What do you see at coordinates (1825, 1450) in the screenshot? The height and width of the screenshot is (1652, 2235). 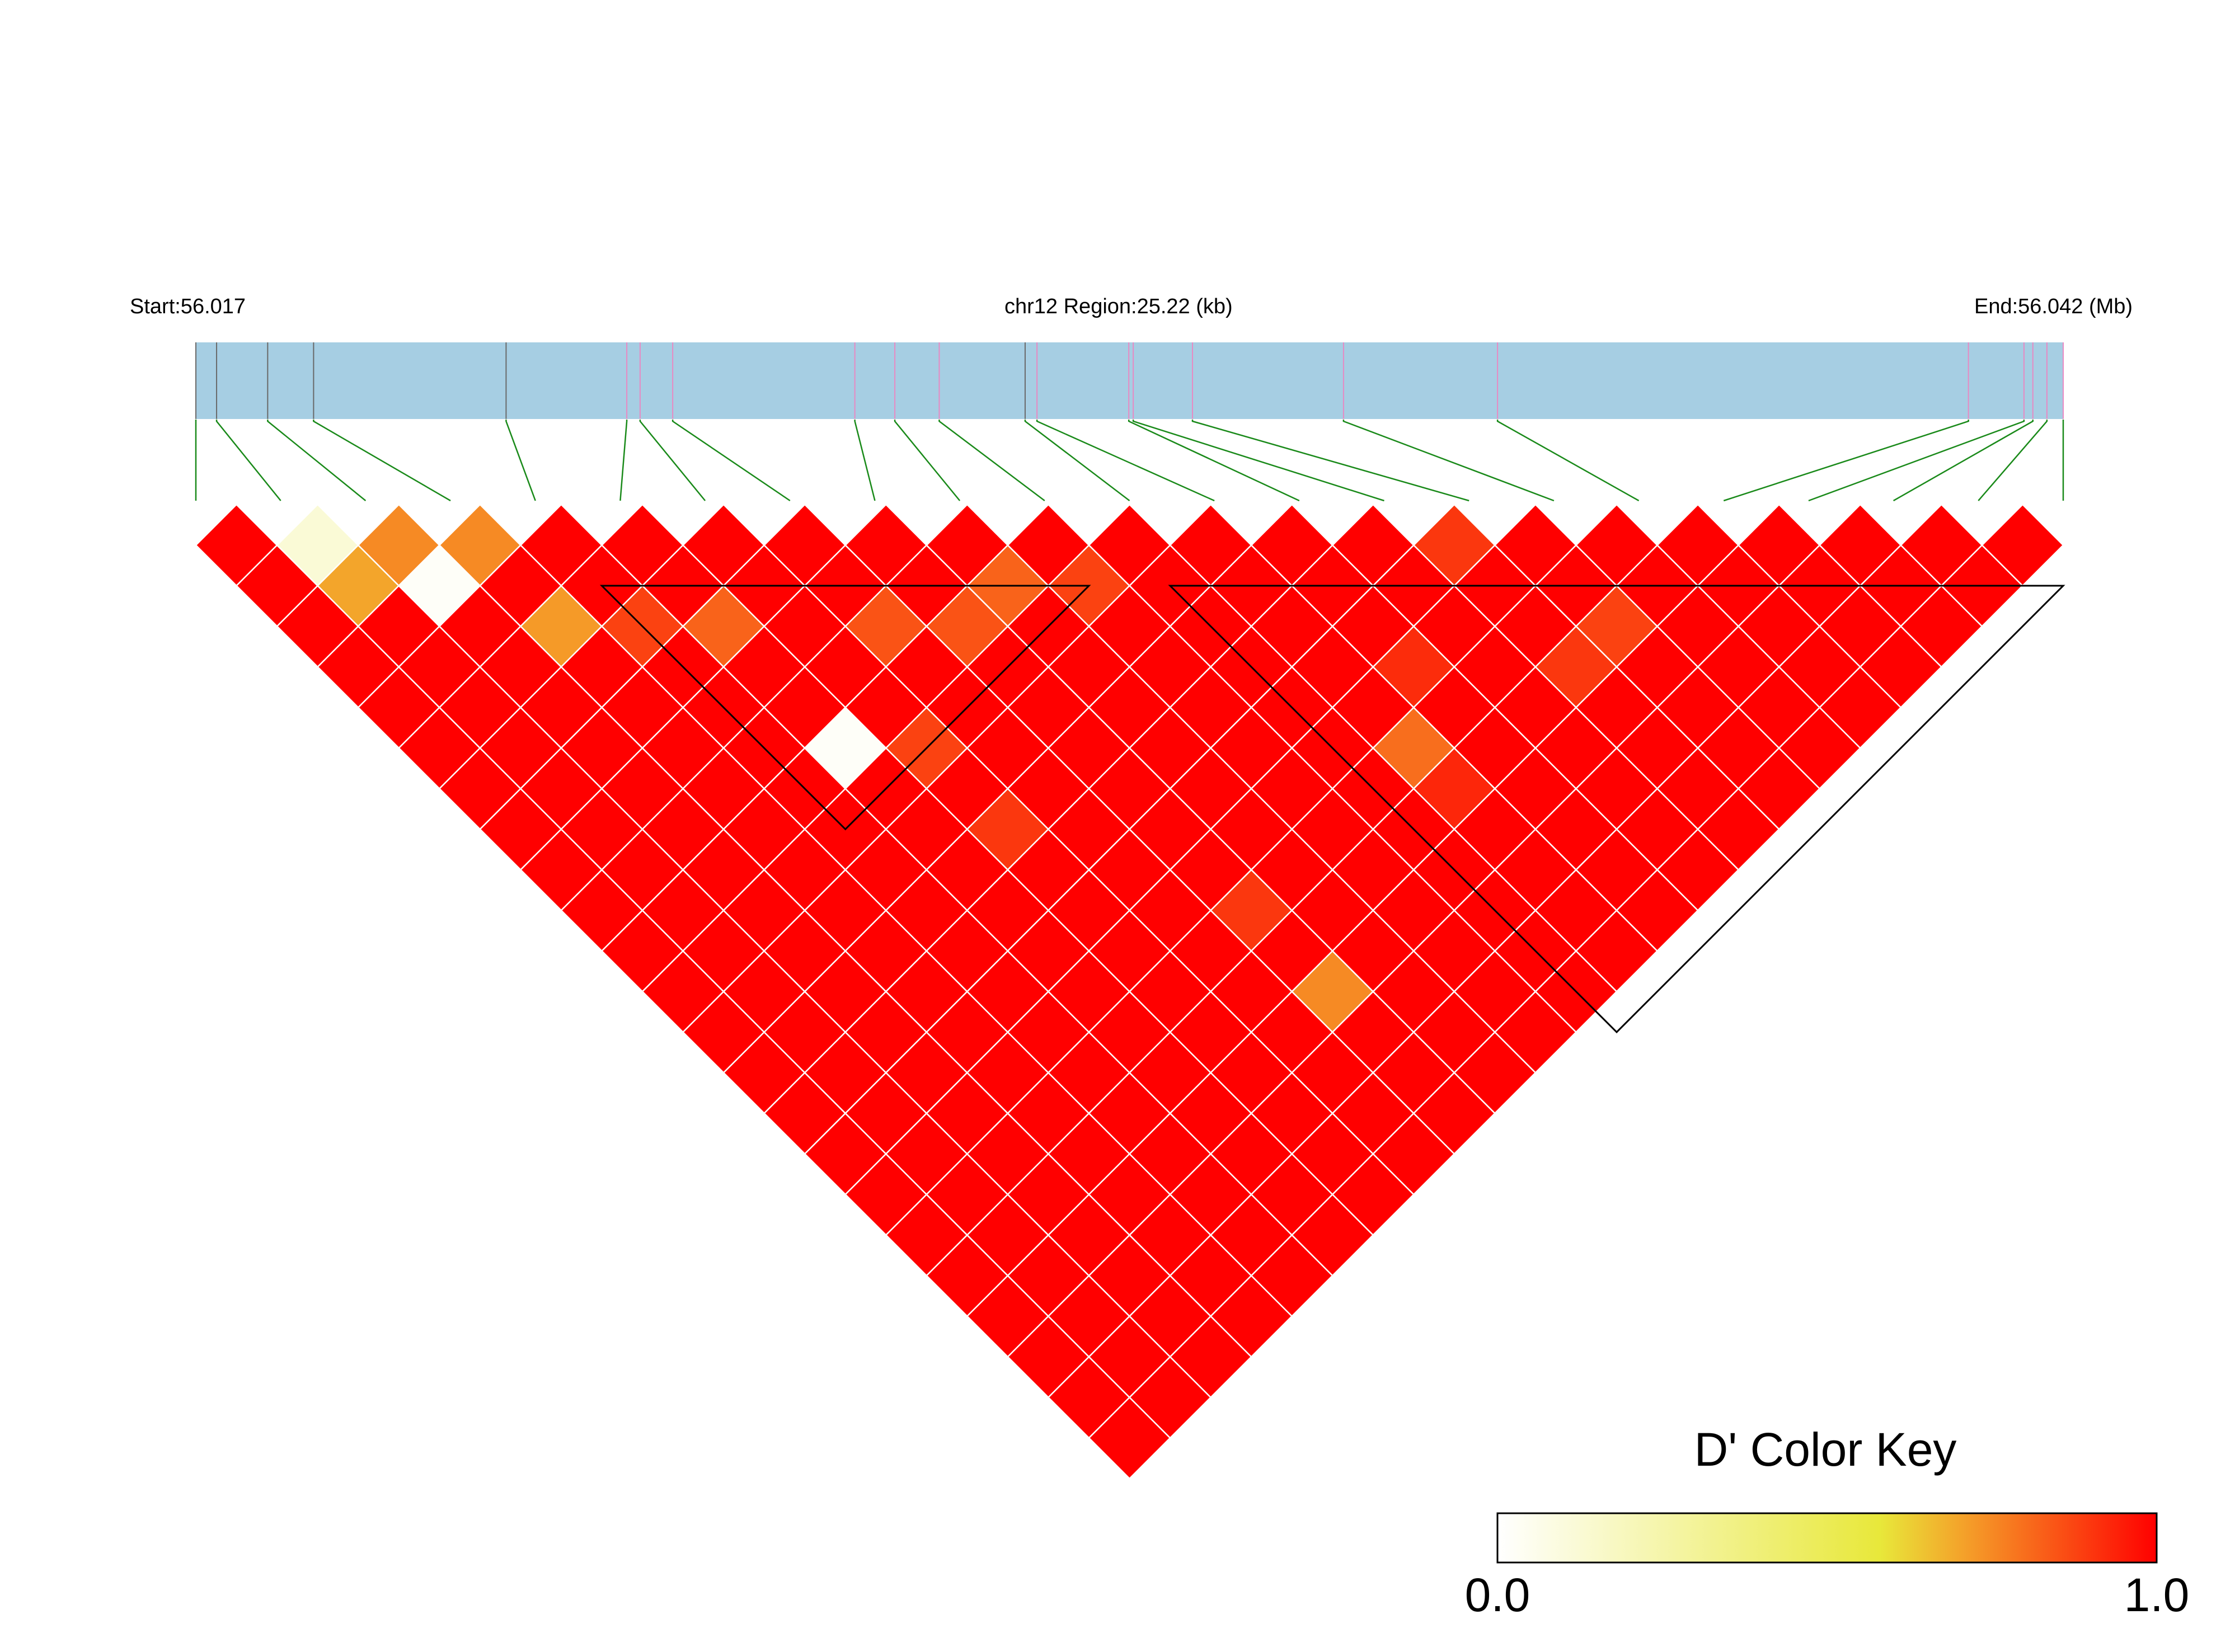 I see `color-key-title: D' Color Key` at bounding box center [1825, 1450].